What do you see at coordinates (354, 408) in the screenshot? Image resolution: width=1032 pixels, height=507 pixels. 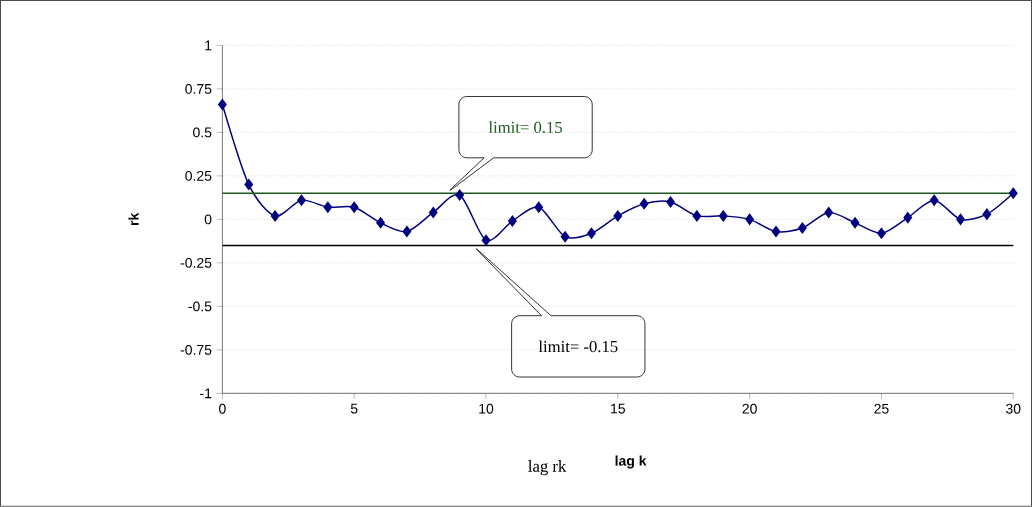 I see `x-tick-label: 5` at bounding box center [354, 408].